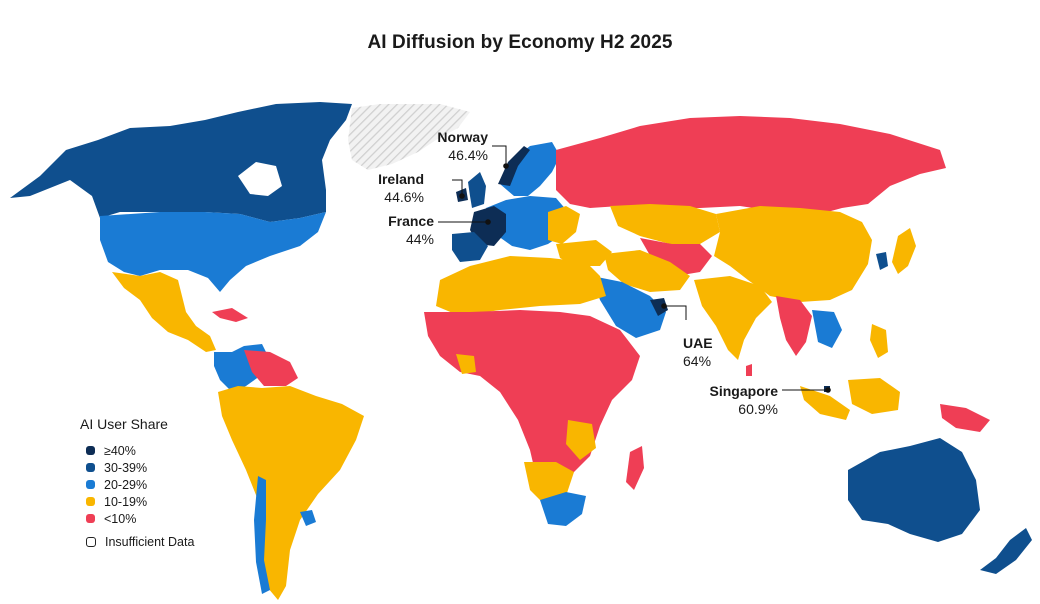 Image resolution: width=1040 pixels, height=604 pixels. I want to click on legend-item-40-plus: ≥40%, so click(137, 450).